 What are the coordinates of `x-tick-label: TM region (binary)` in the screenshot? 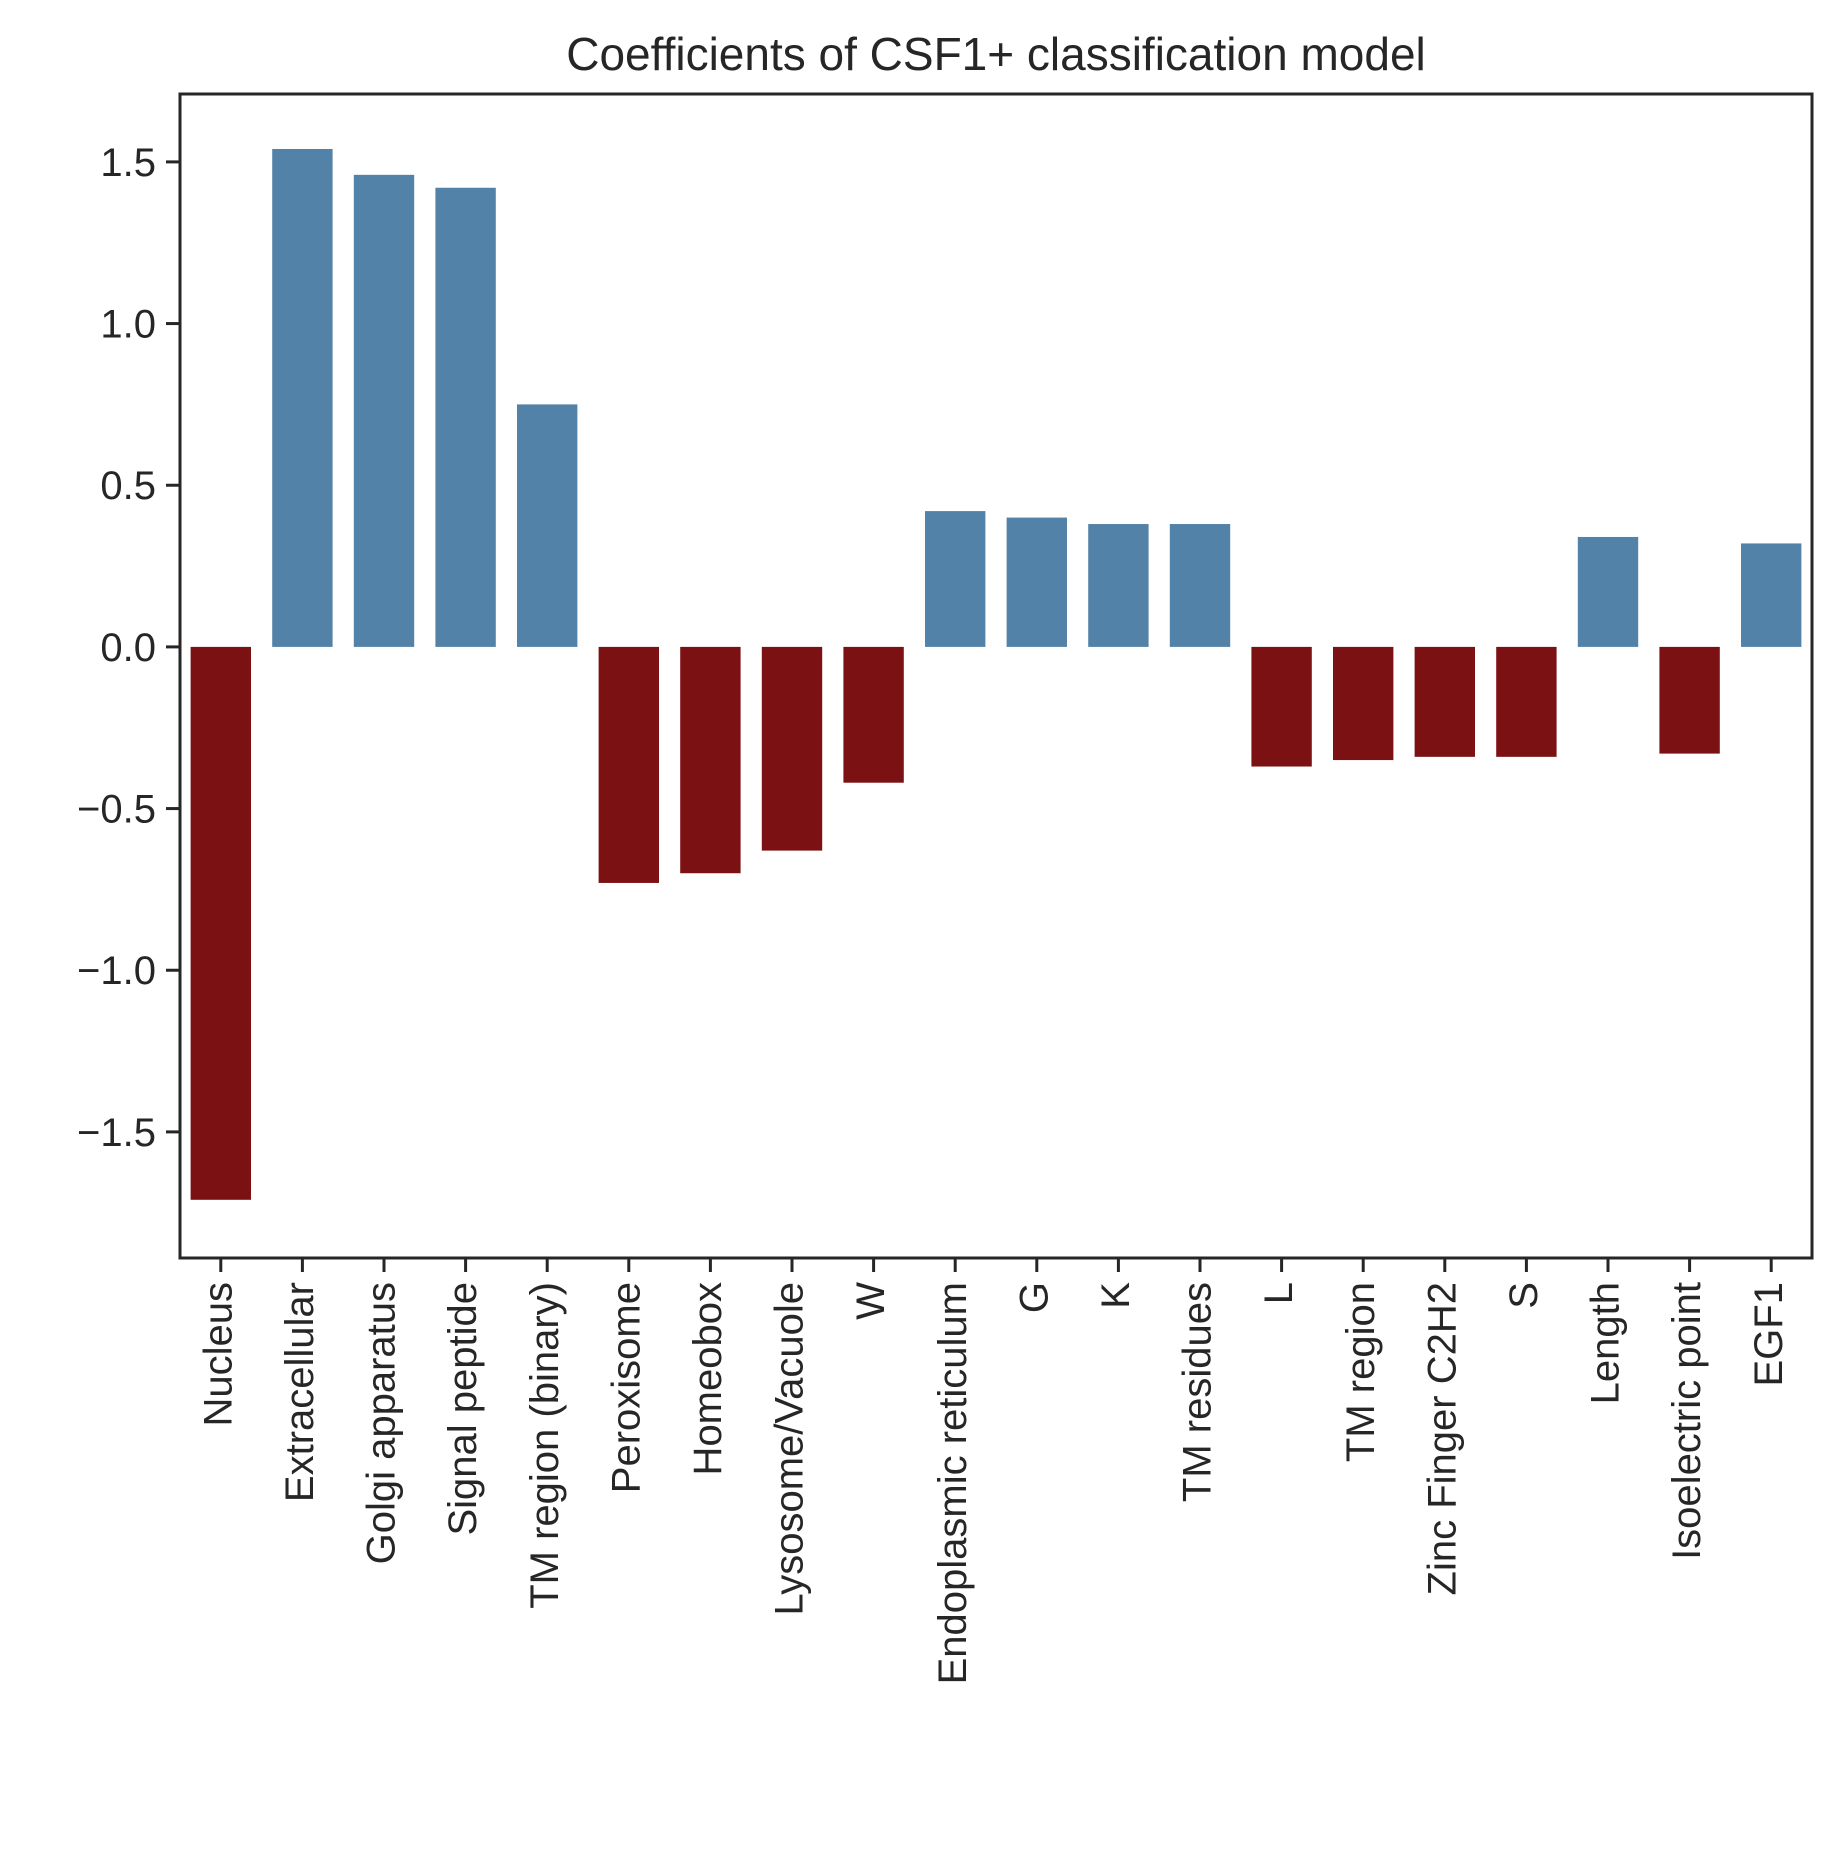 It's located at (545, 1445).